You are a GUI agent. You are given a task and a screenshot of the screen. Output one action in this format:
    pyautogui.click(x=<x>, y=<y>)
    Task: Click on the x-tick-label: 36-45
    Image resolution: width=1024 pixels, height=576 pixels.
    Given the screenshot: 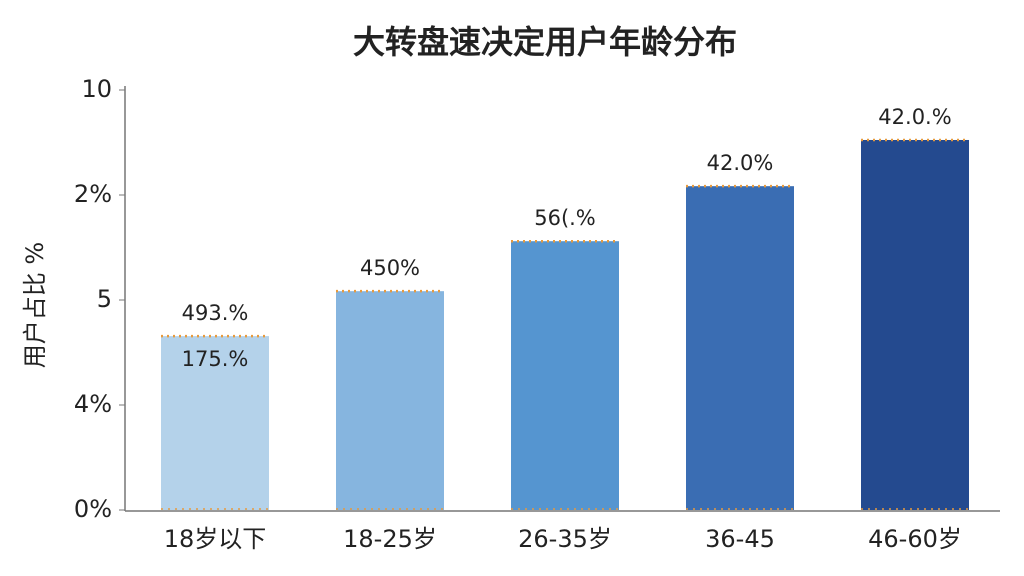 What is the action you would take?
    pyautogui.click(x=740, y=539)
    